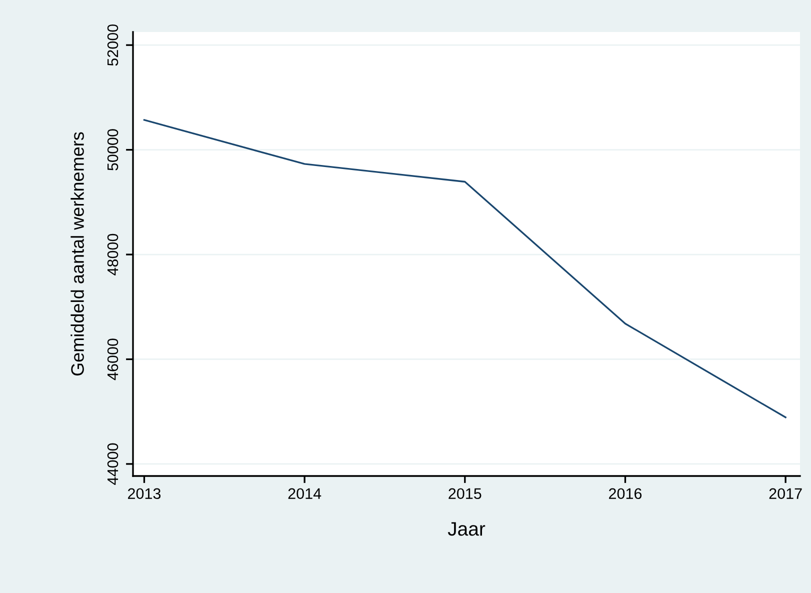 The width and height of the screenshot is (811, 593). Describe the element at coordinates (785, 494) in the screenshot. I see `x-tick-label: 2017` at that location.